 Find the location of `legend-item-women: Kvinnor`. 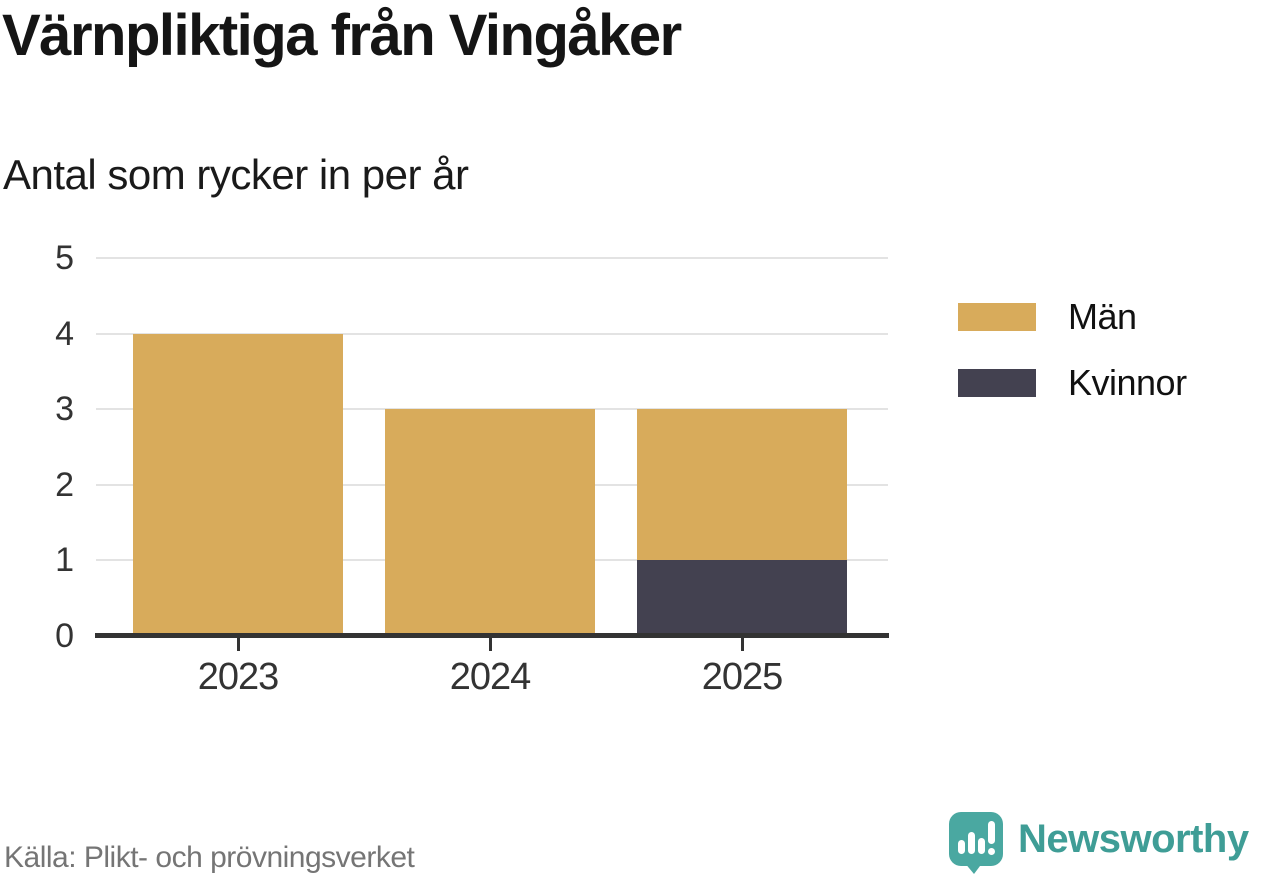

legend-item-women: Kvinnor is located at coordinates (1072, 383).